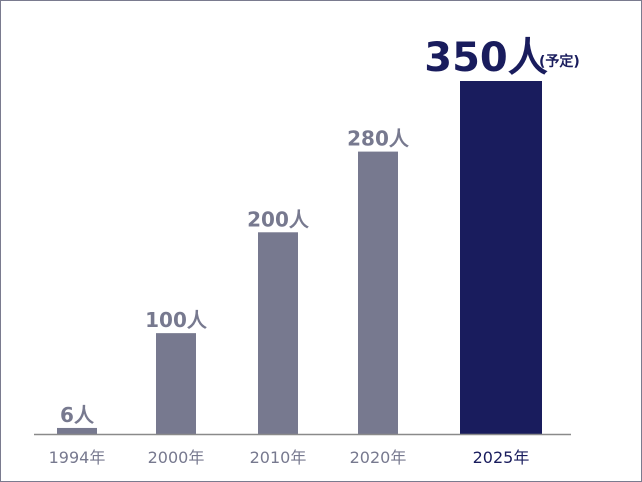 This screenshot has height=482, width=642. What do you see at coordinates (176, 383) in the screenshot?
I see `bar-2000年` at bounding box center [176, 383].